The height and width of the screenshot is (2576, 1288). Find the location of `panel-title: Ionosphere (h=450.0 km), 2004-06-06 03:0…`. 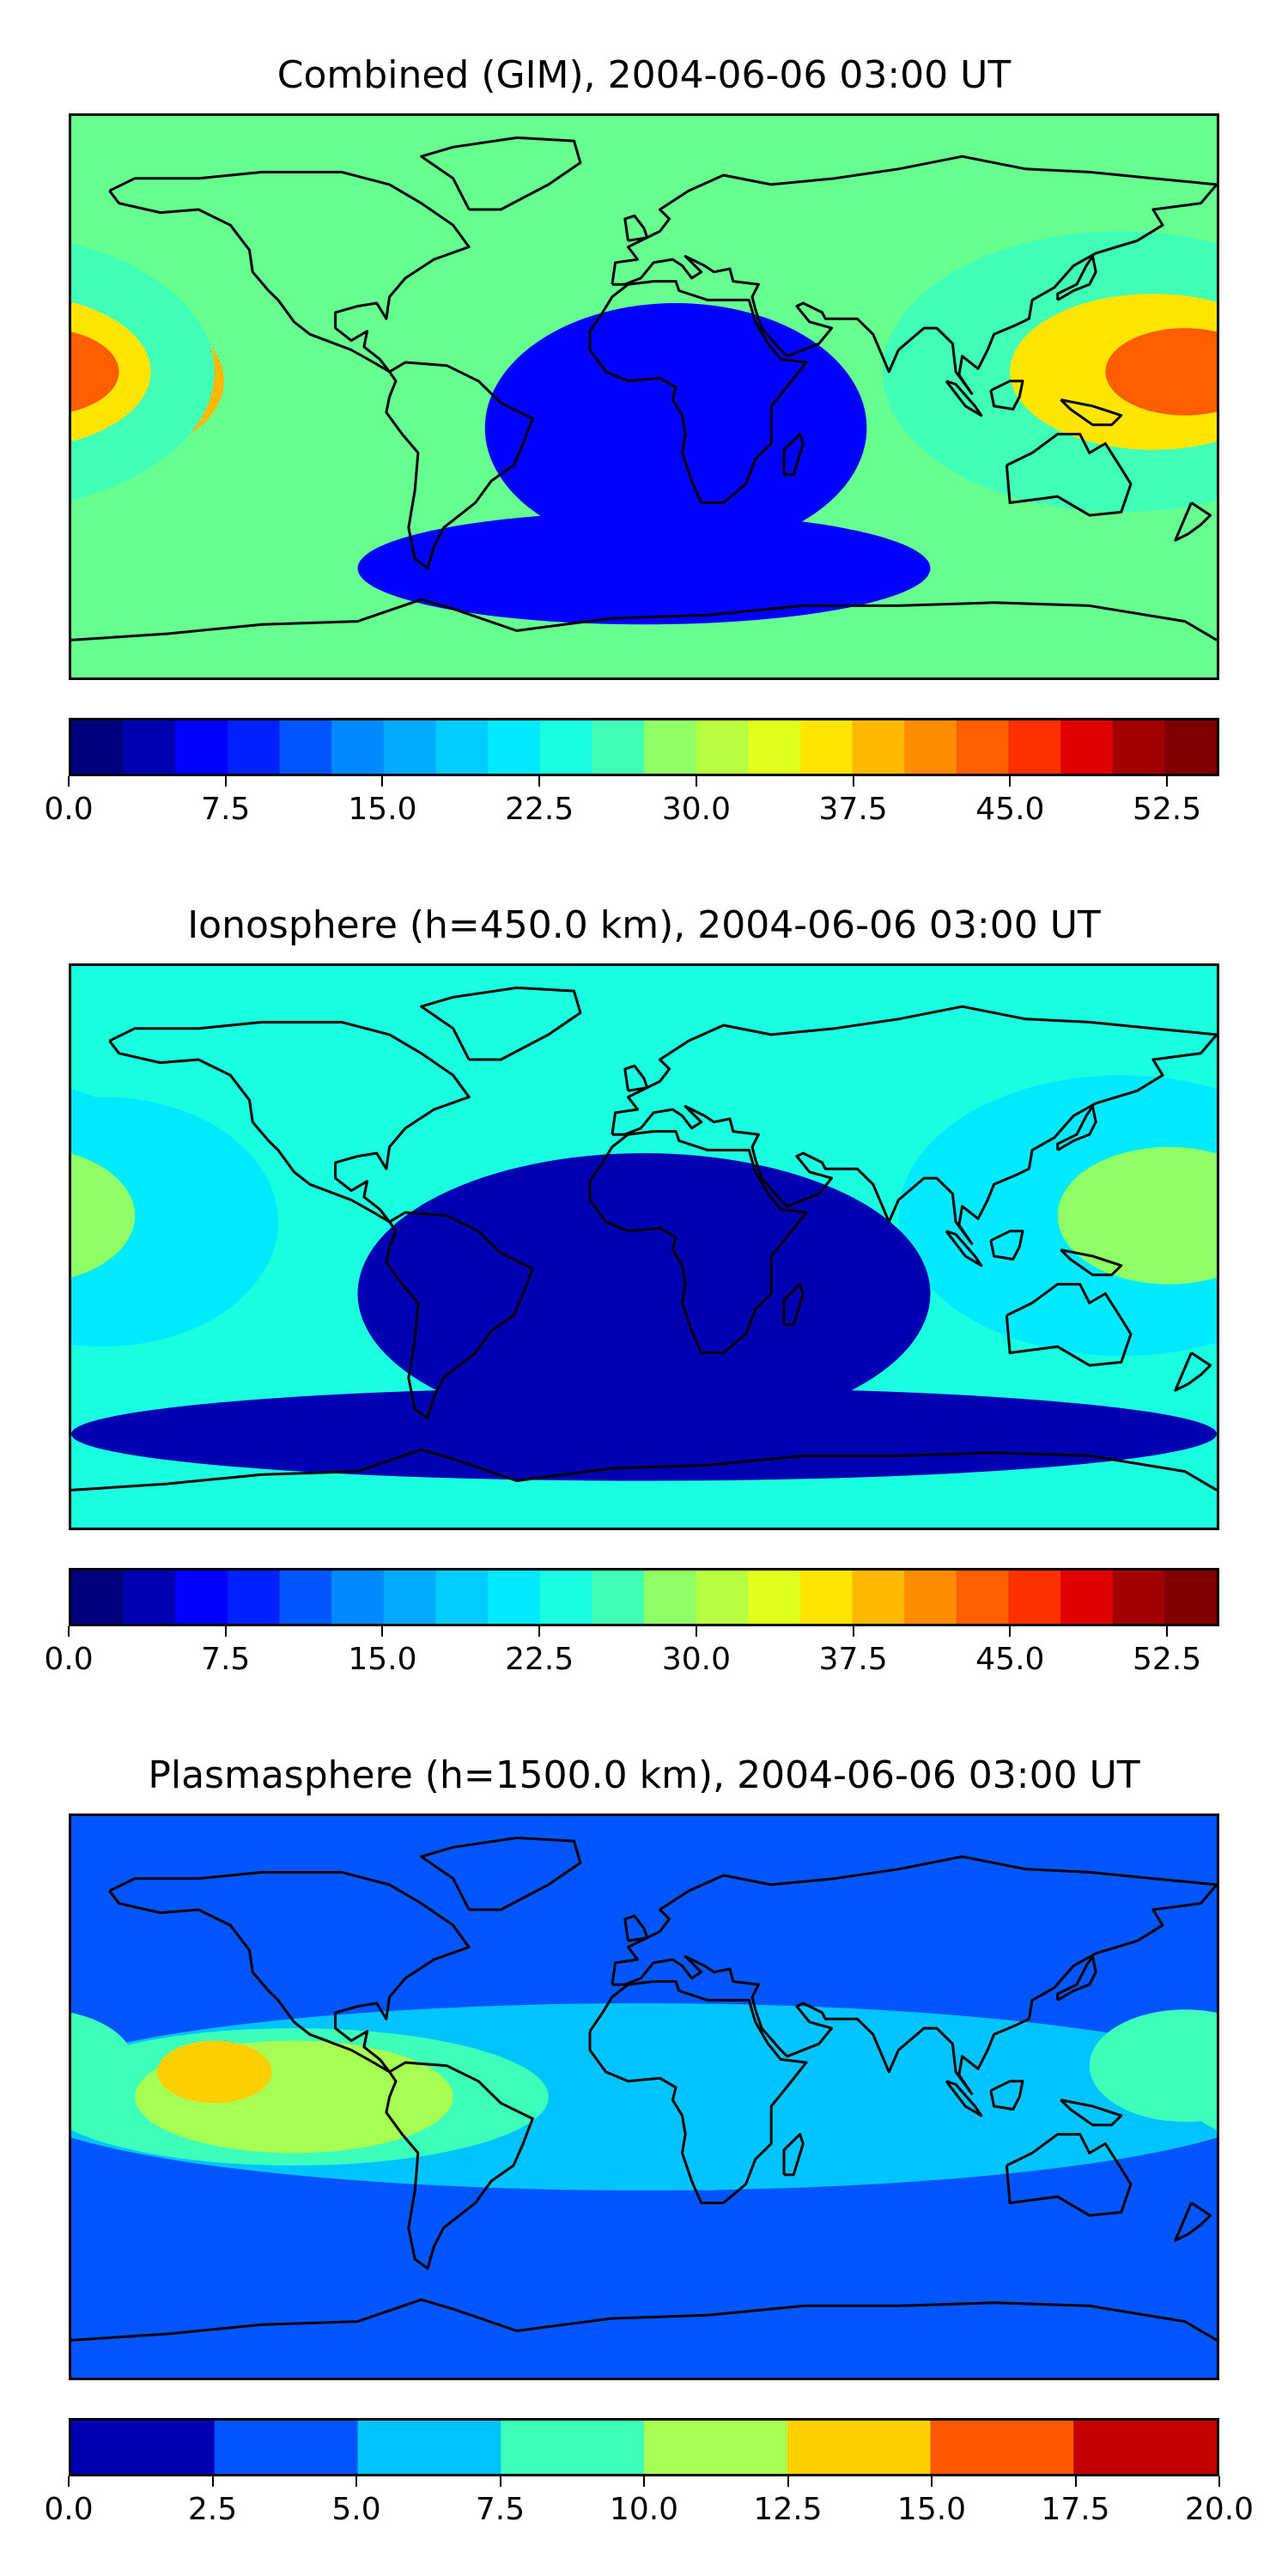

panel-title: Ionosphere (h=450.0 km), 2004-06-06 03:0… is located at coordinates (644, 925).